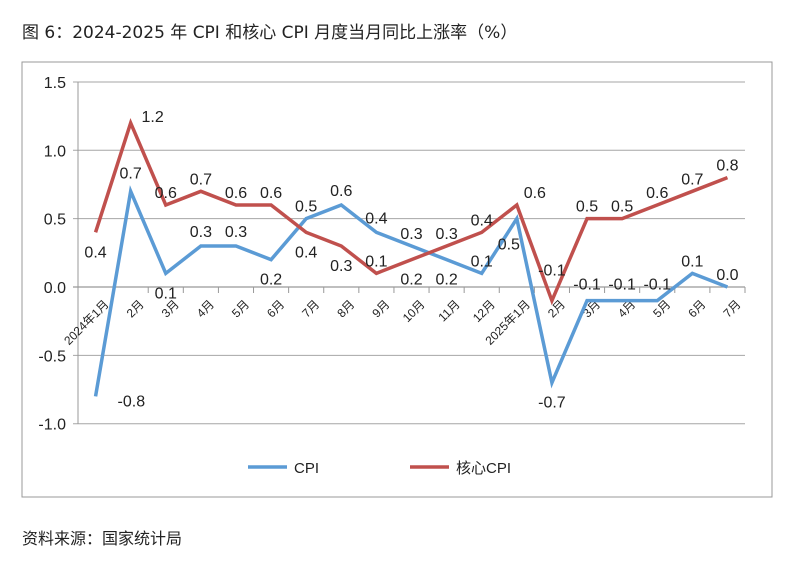 This screenshot has width=800, height=561. Describe the element at coordinates (55, 288) in the screenshot. I see `y-tick-label: 0.0` at that location.